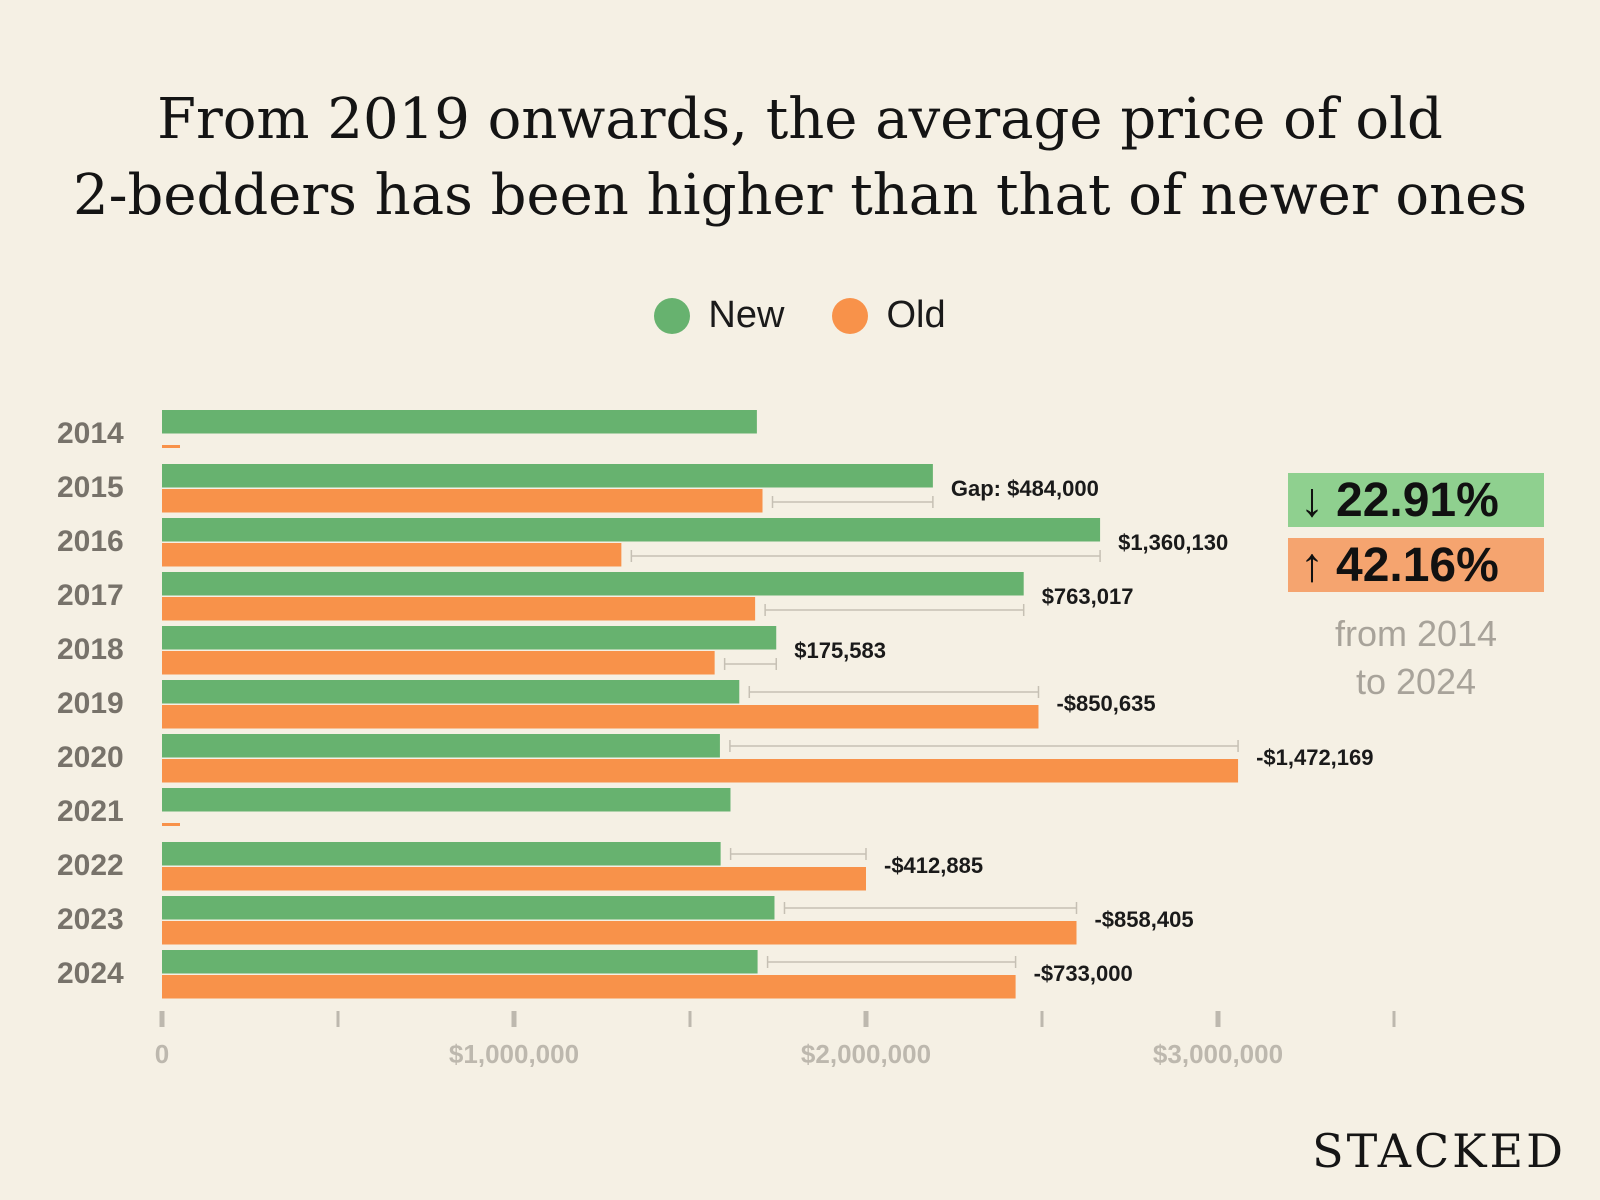 Image resolution: width=1600 pixels, height=1200 pixels. What do you see at coordinates (1088, 596) in the screenshot?
I see `gap-label: $763,017` at bounding box center [1088, 596].